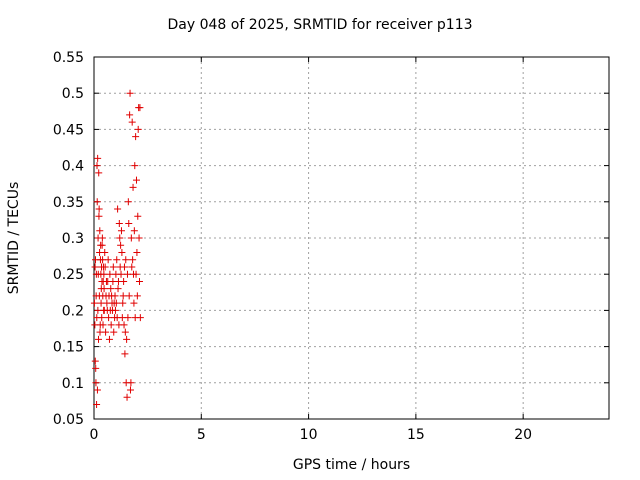 The width and height of the screenshot is (640, 480). Describe the element at coordinates (523, 435) in the screenshot. I see `x-tick-label: 20` at that location.